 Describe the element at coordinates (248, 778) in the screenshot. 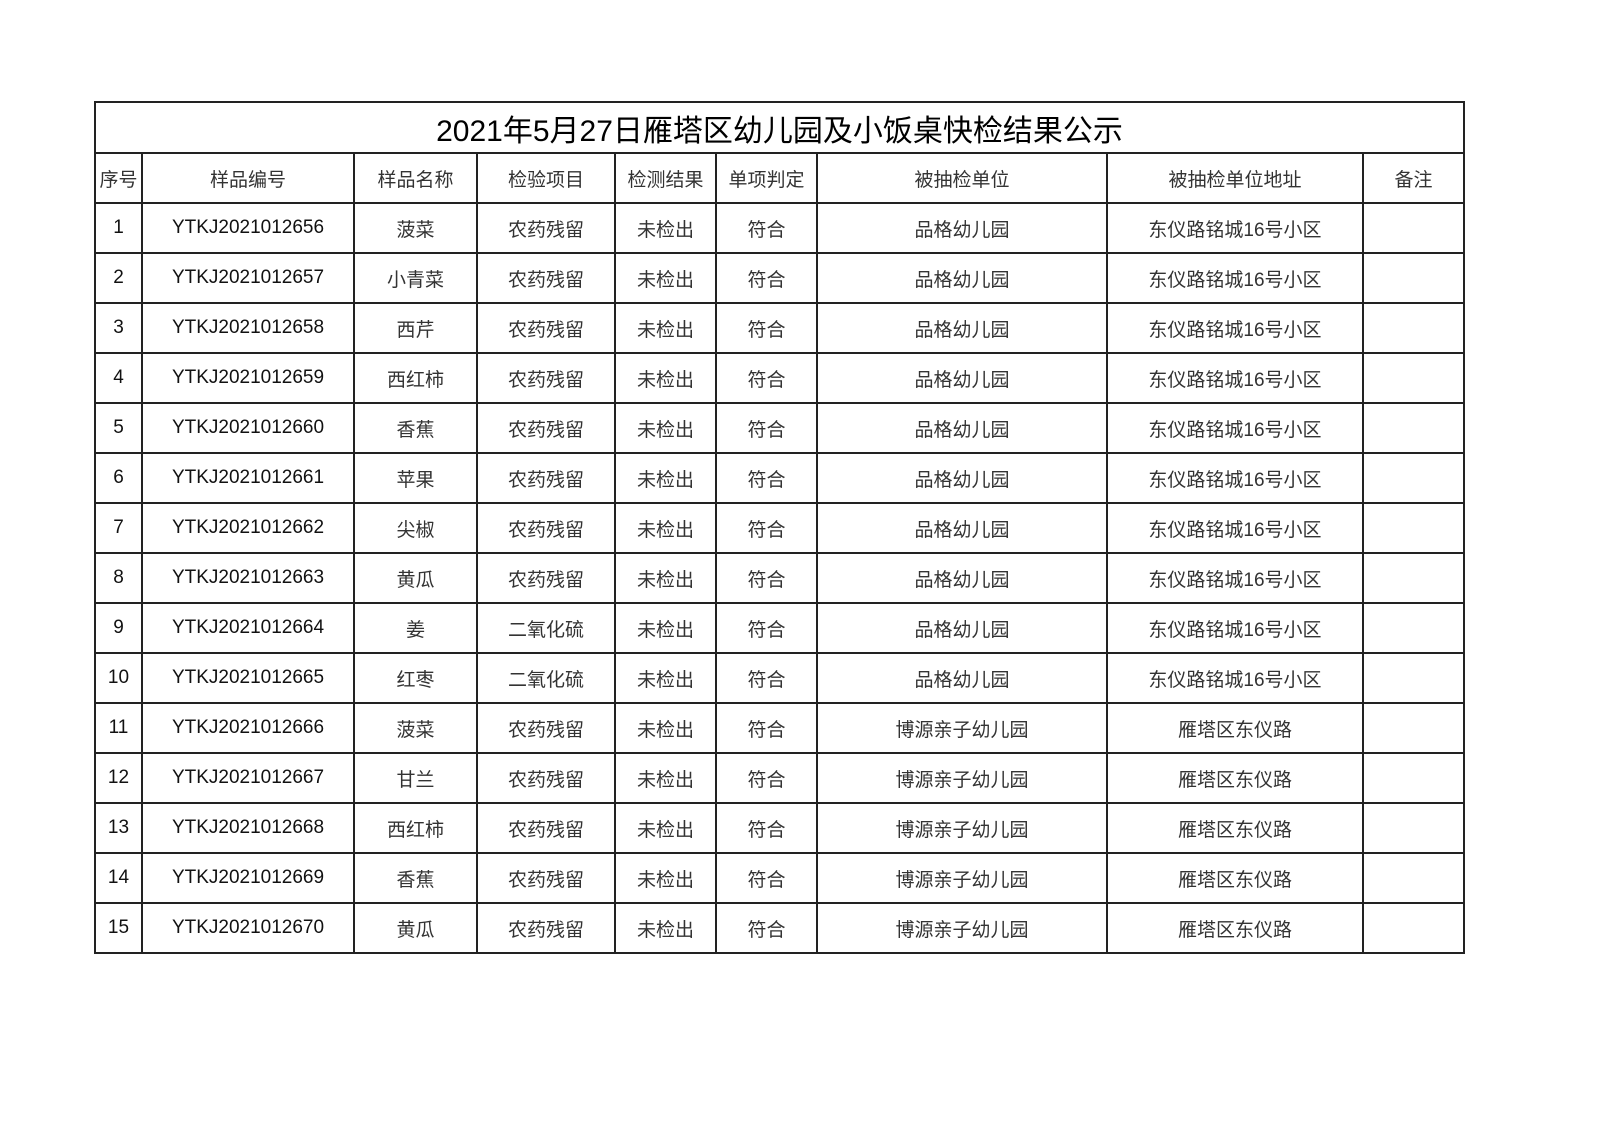

I see `cell-sample-id: YTKJ2021012667` at that location.